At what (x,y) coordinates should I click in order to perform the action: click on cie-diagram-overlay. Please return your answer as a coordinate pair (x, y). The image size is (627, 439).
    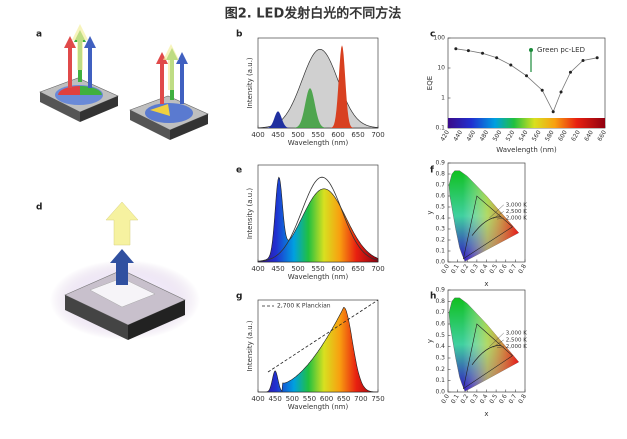
    Looking at the image, I should click on (484, 344).